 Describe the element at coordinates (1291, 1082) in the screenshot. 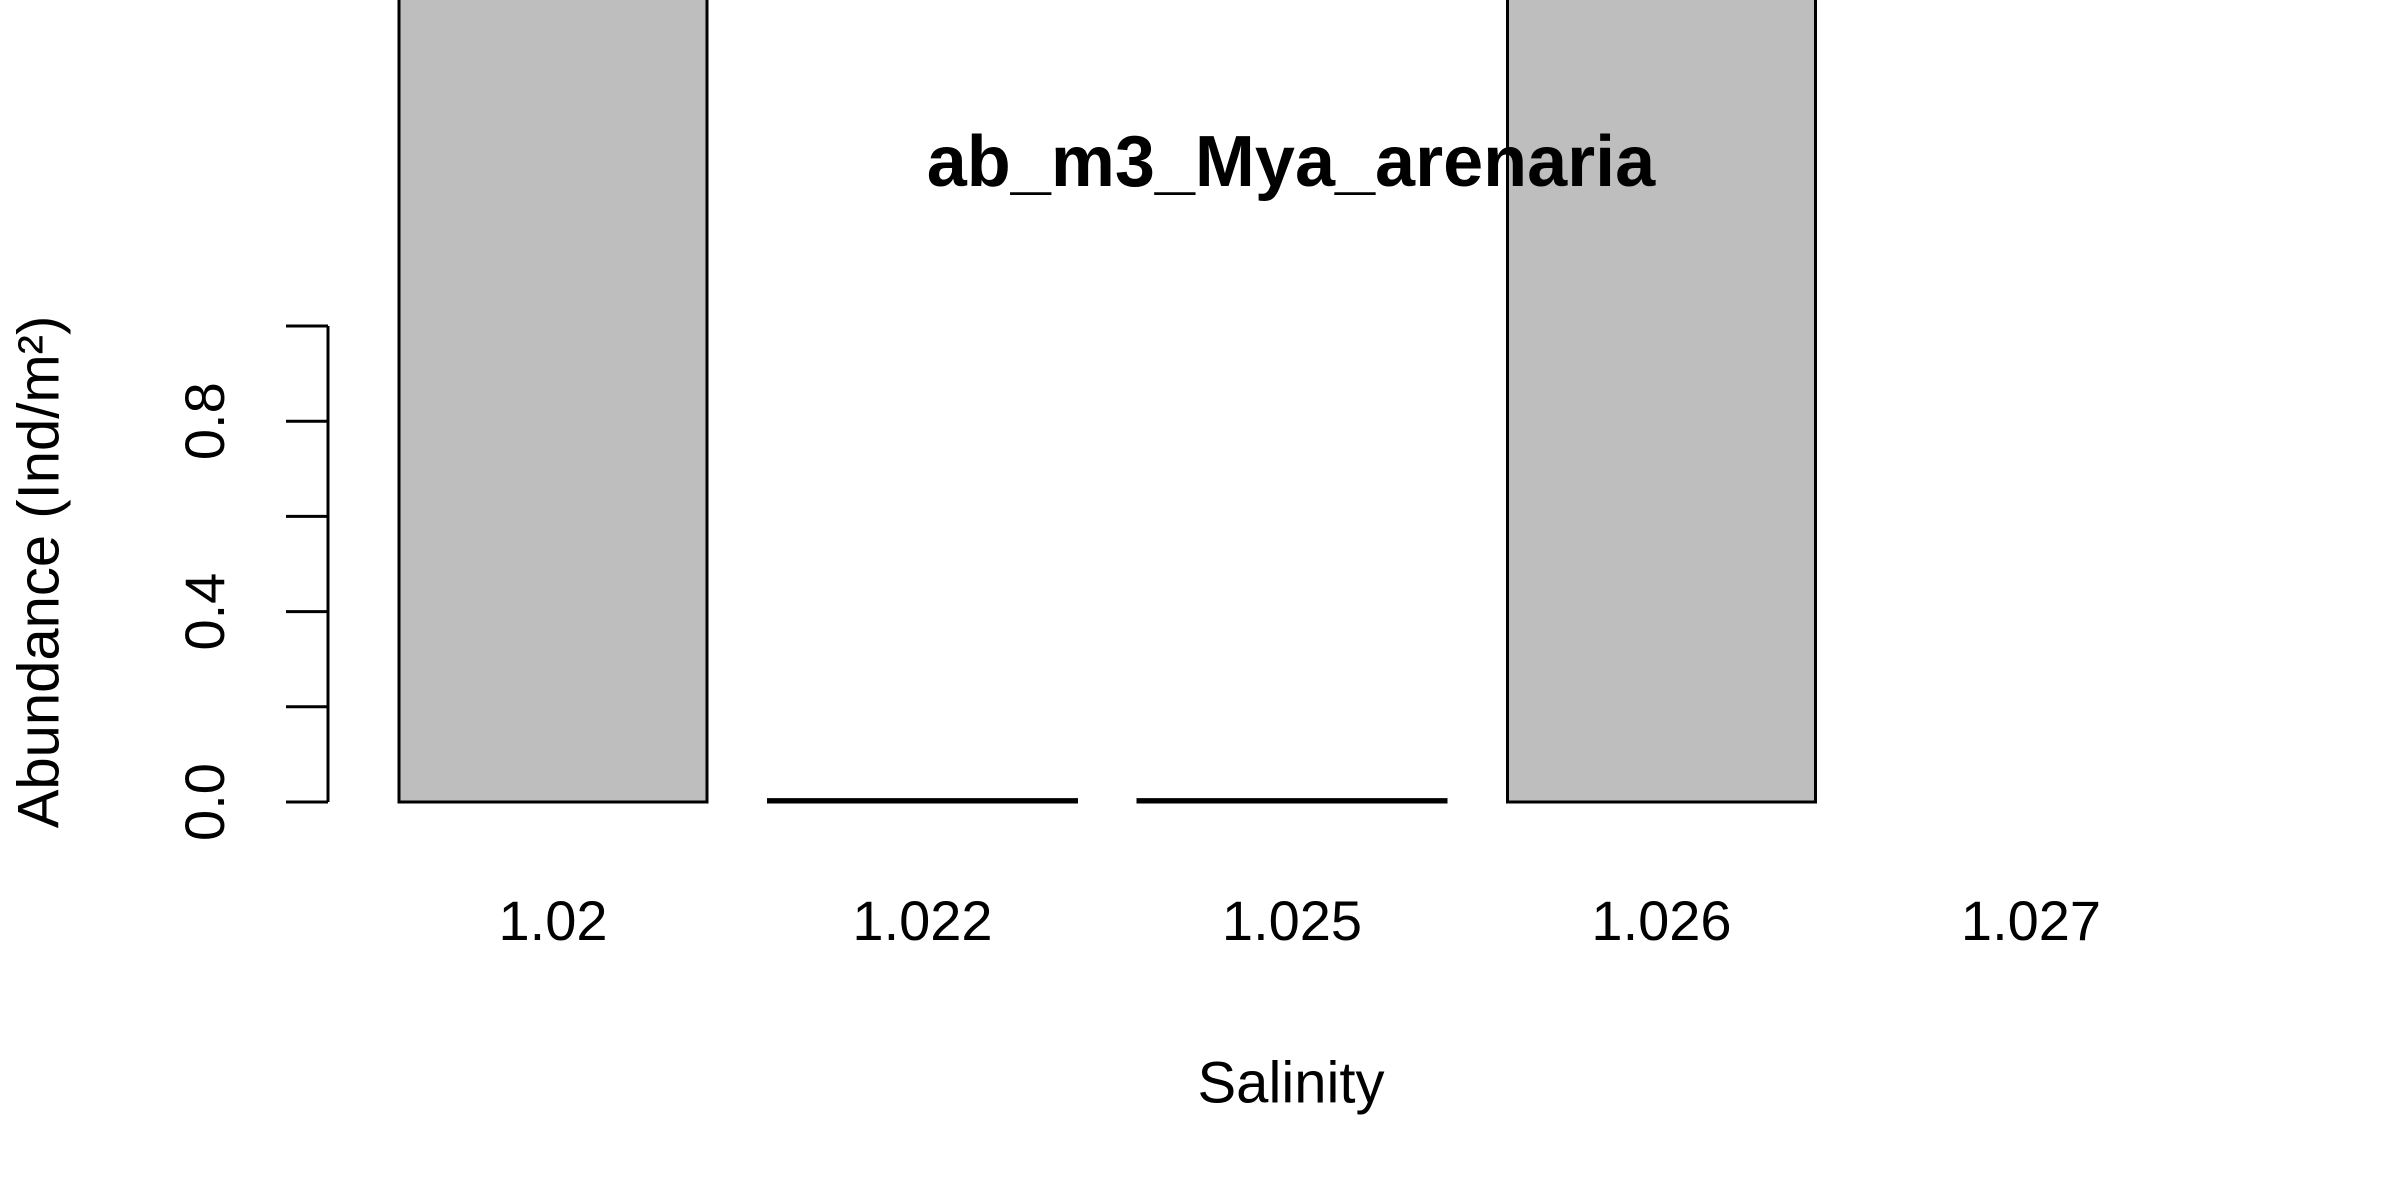

I see `x-axis-label: Salinity` at that location.